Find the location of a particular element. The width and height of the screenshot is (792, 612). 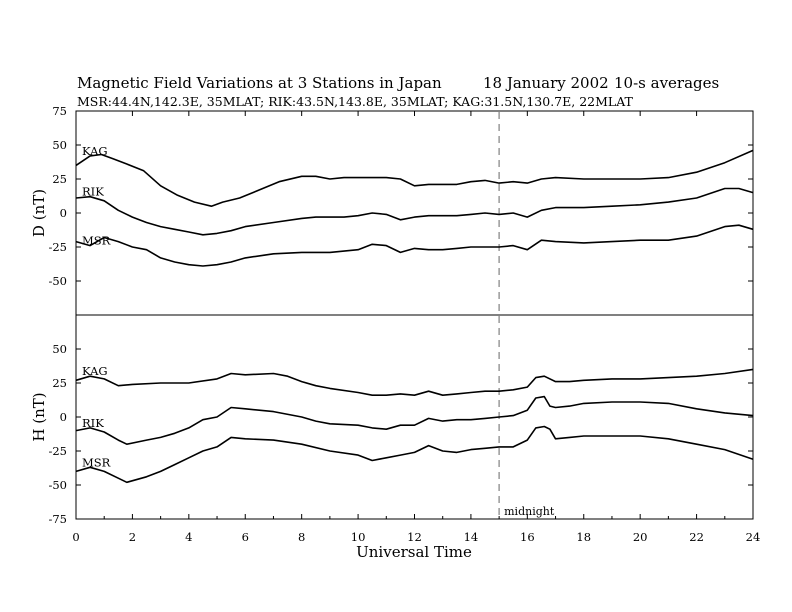

x-tick-label: 10 is located at coordinates (358, 537).